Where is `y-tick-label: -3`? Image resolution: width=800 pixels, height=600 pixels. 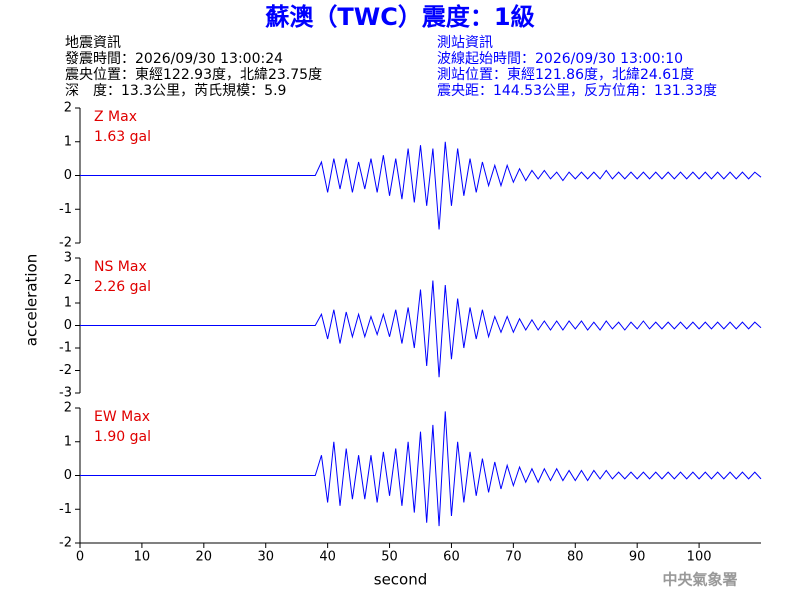
y-tick-label: -3 is located at coordinates (65, 393).